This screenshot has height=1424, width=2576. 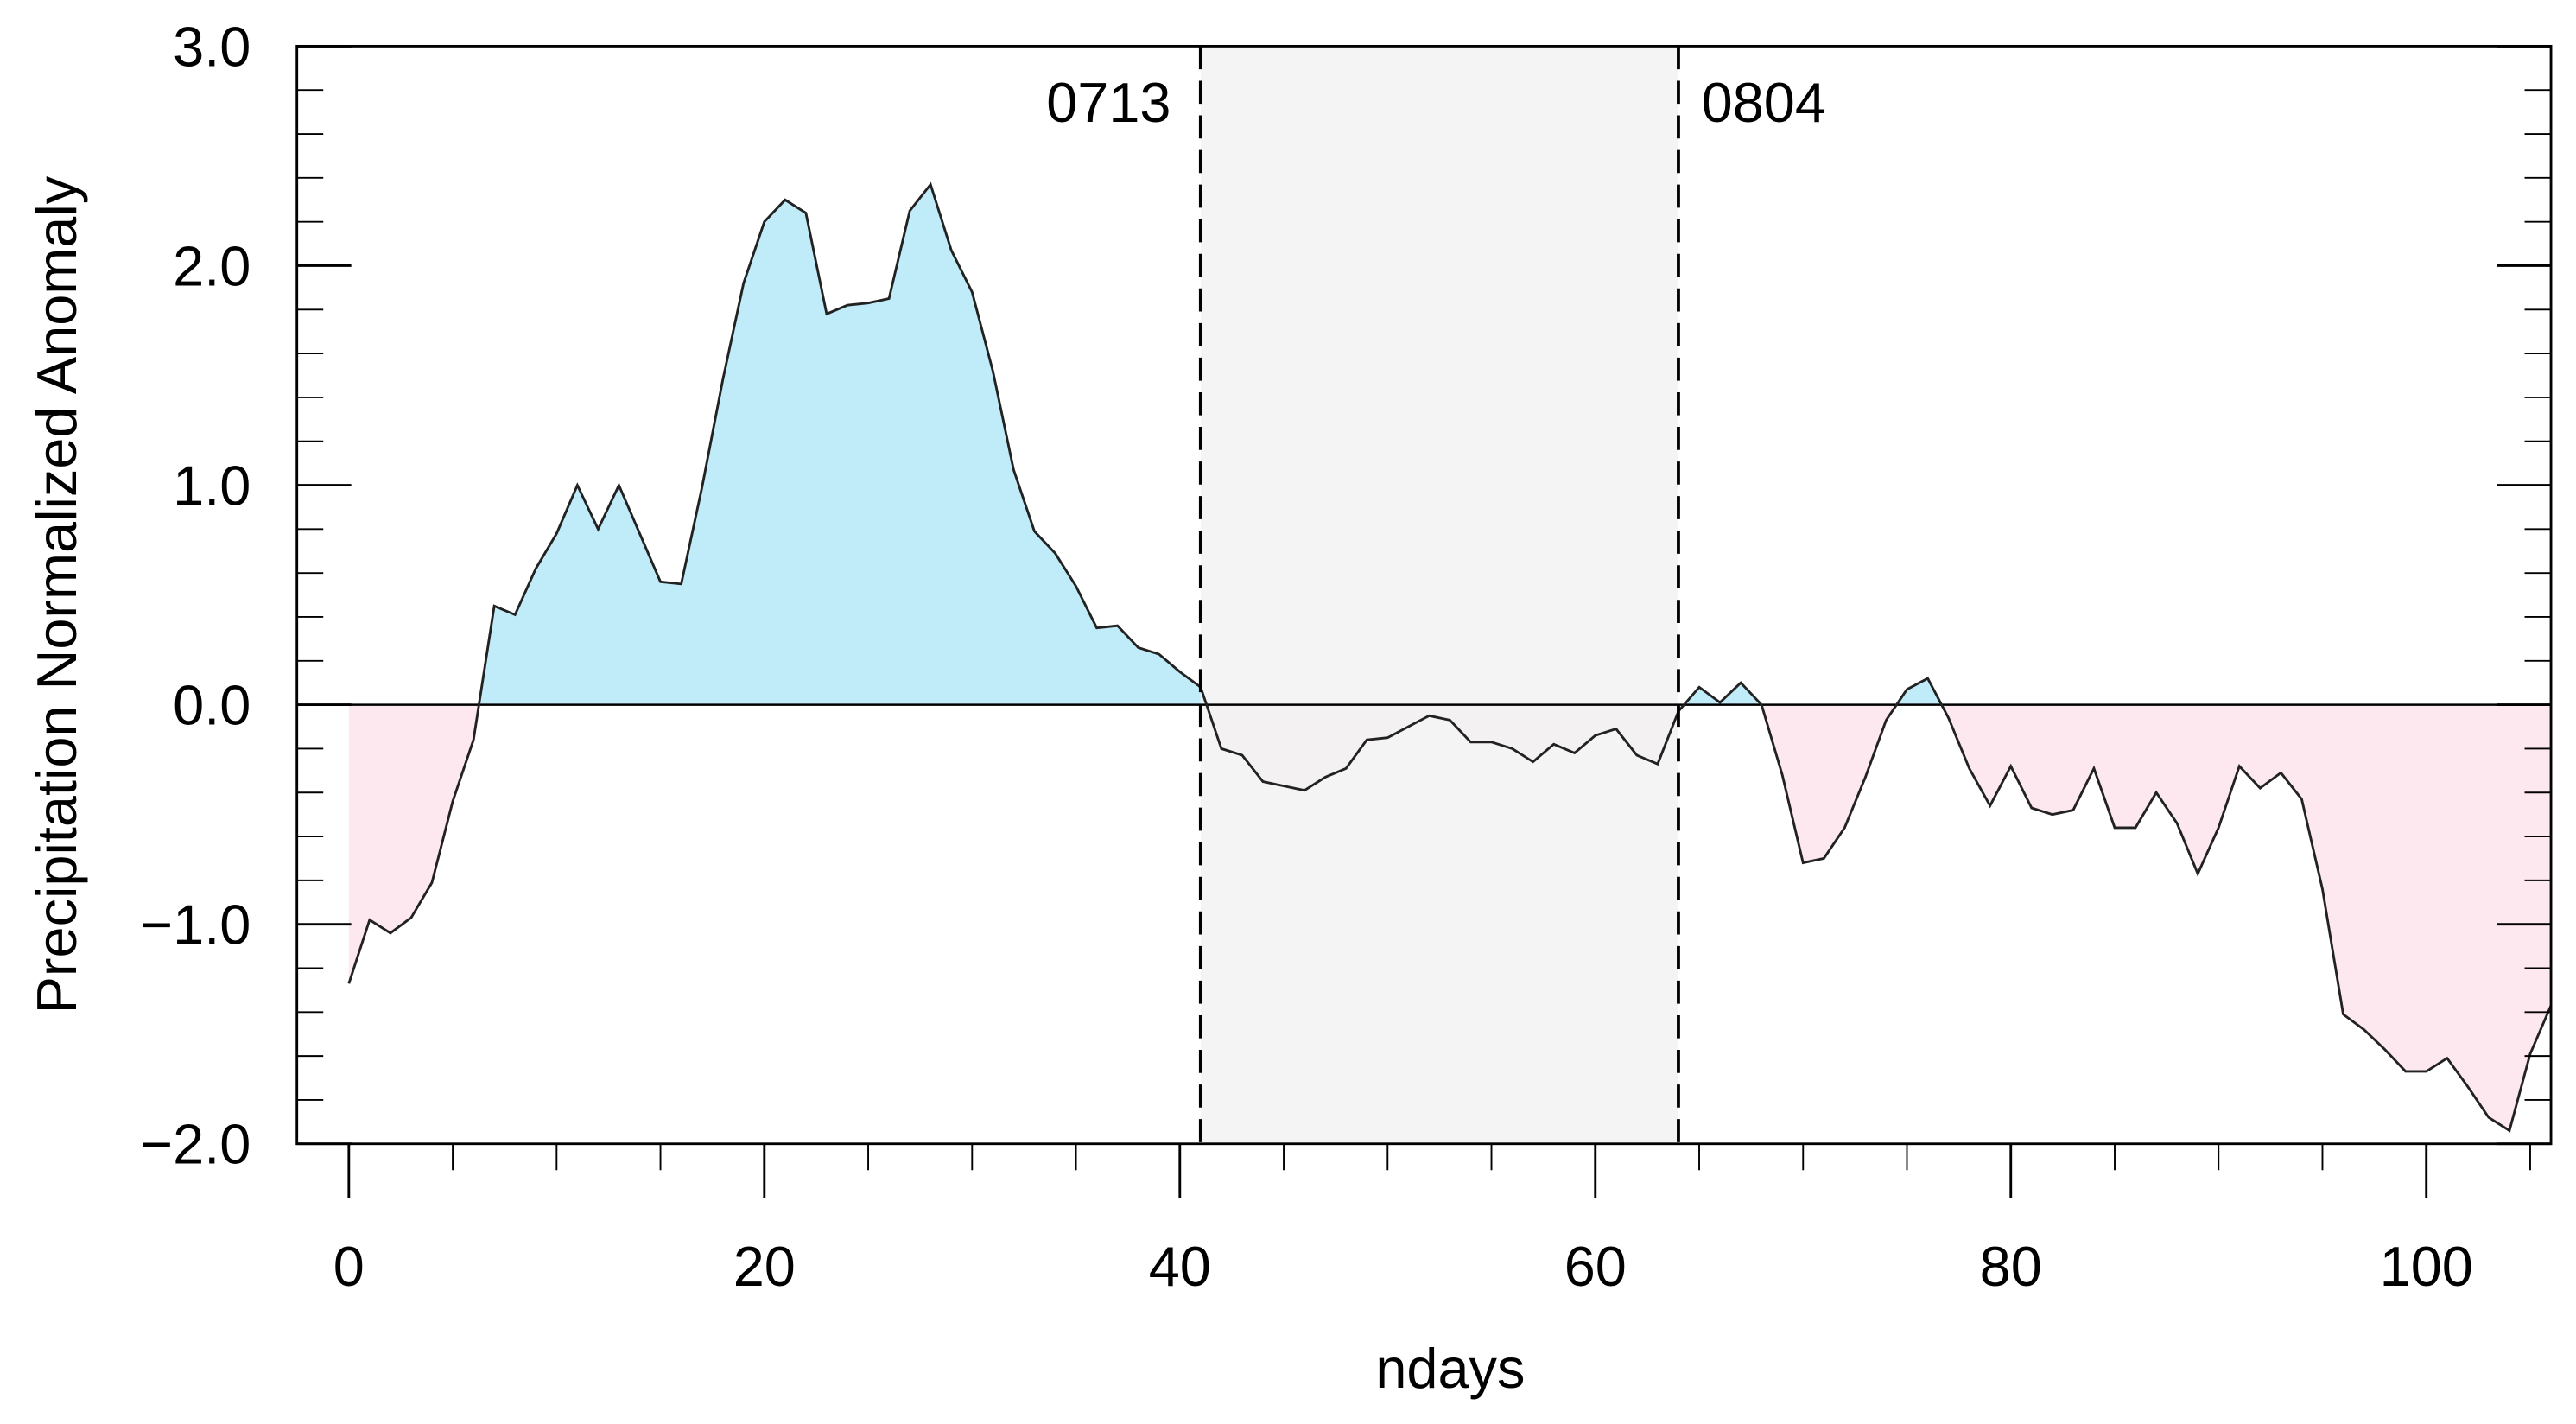 I want to click on event-label: 0804, so click(x=1764, y=102).